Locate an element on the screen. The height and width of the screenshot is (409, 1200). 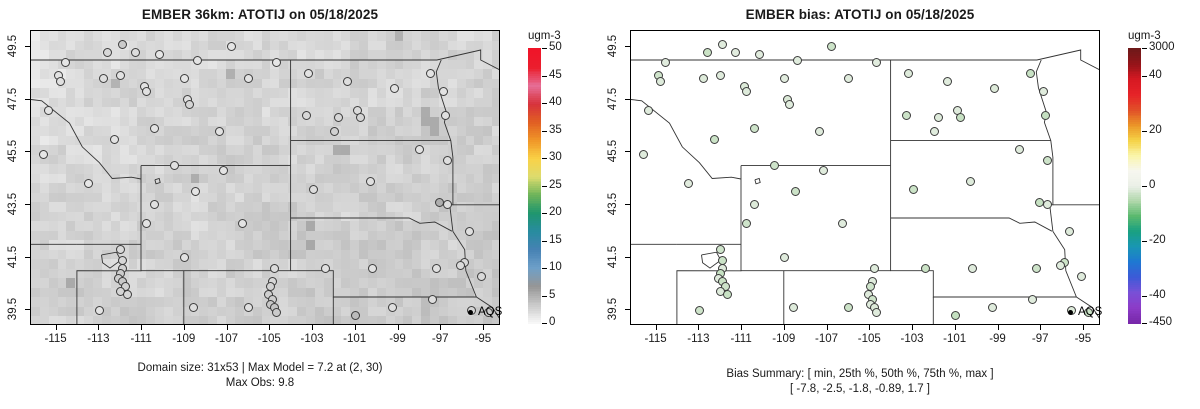
x-axis-tick is located at coordinates (270, 327).